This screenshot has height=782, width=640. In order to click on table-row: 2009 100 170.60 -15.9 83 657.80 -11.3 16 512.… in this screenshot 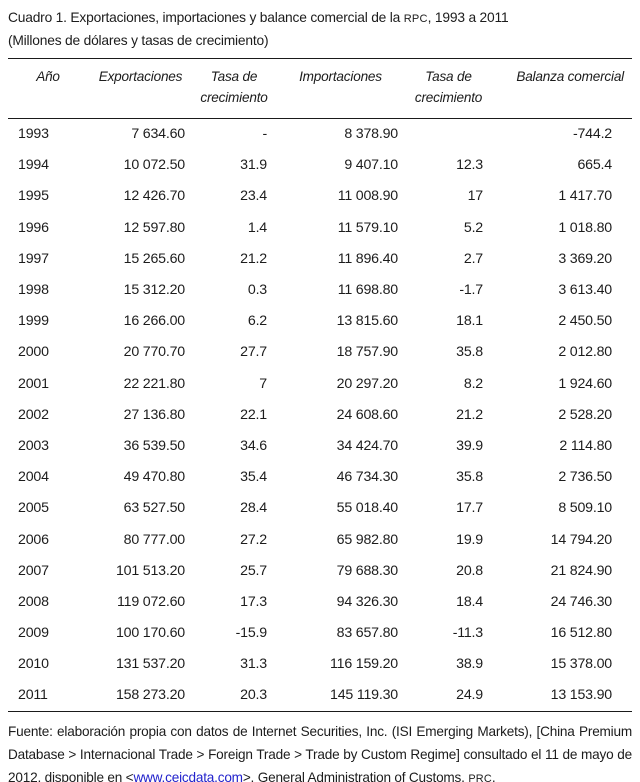, I will do `click(320, 633)`.